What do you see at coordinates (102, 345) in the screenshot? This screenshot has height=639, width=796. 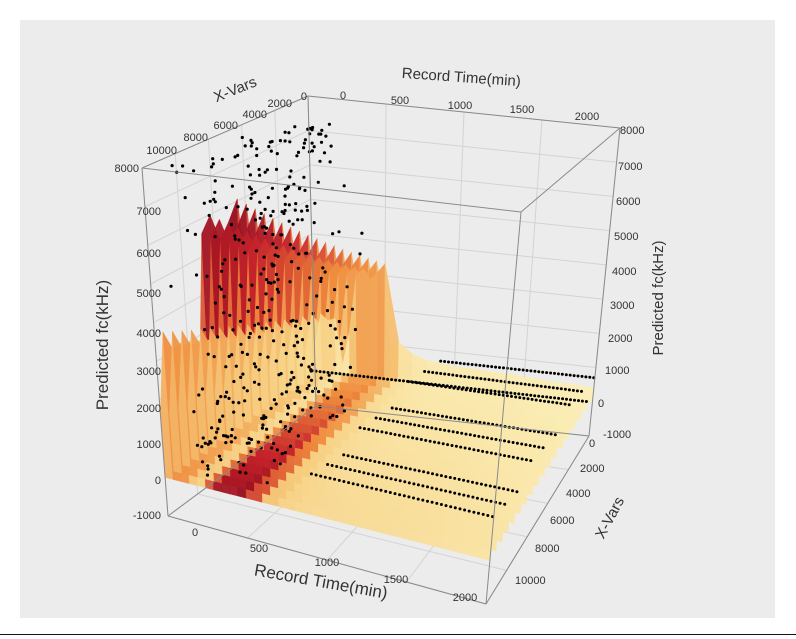 I see `z-axis-title-left: Predicted fc(kHz)` at bounding box center [102, 345].